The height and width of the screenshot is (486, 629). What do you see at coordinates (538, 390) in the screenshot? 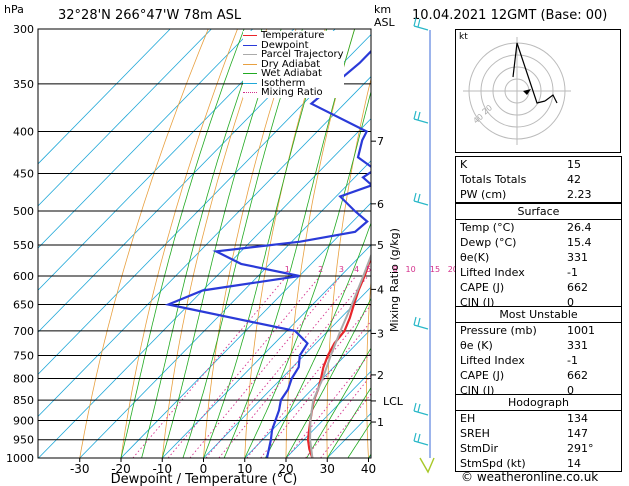
I see `mu-row: CIN (J) 0` at bounding box center [538, 390].